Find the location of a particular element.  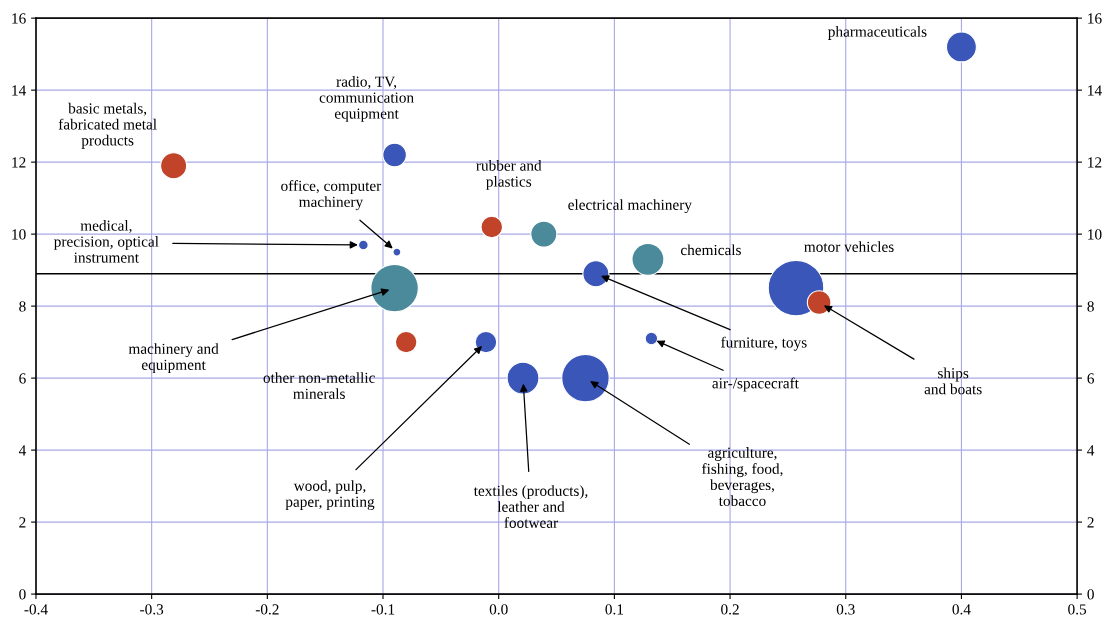

x-tick-label: 0.2 is located at coordinates (730, 609).